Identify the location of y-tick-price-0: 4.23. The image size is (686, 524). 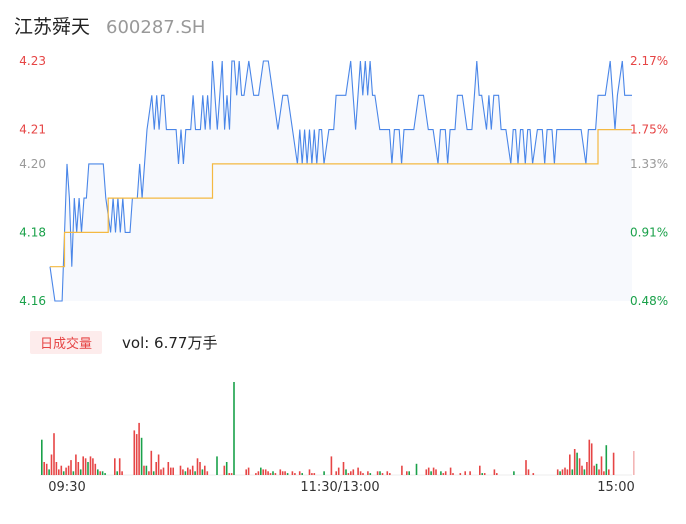
(32, 61).